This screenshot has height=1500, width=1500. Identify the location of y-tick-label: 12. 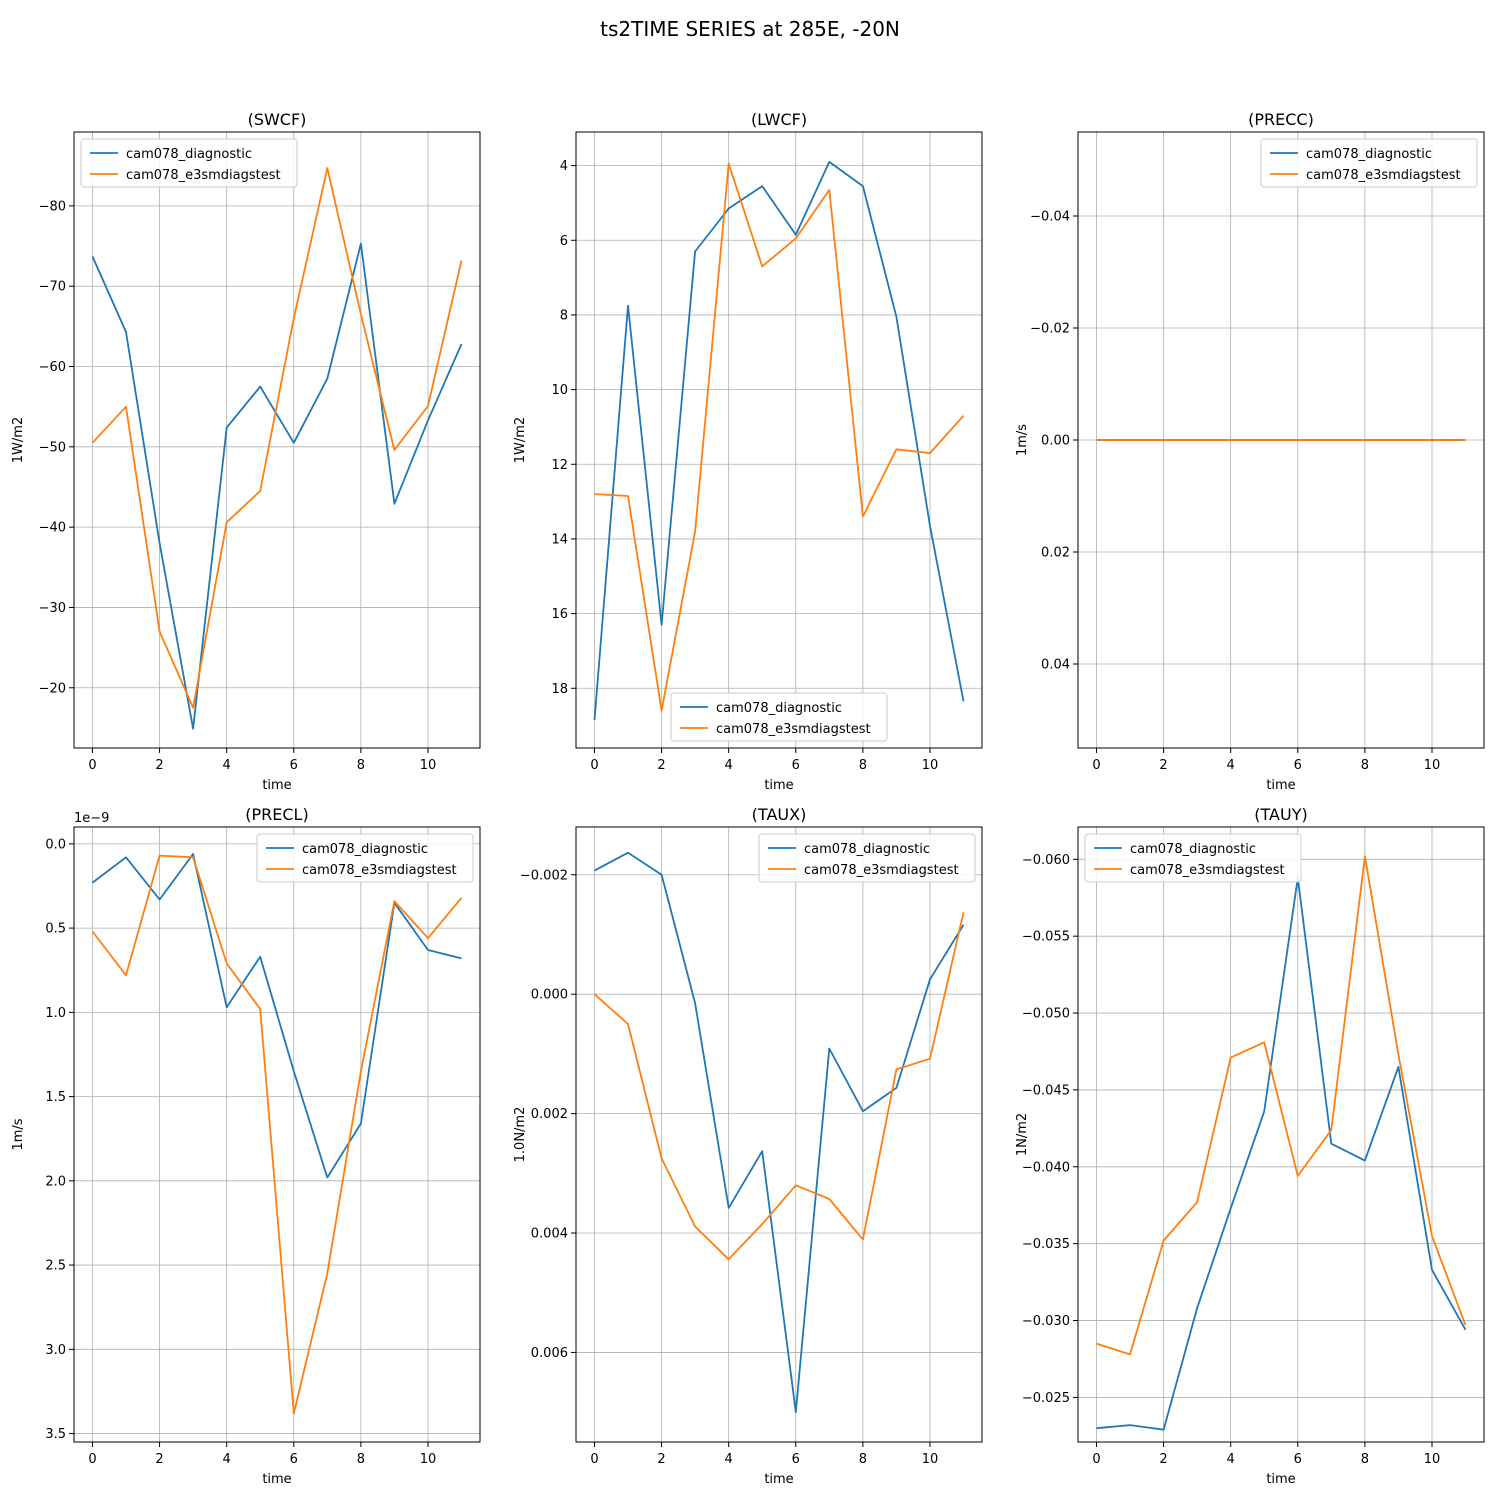
(559, 465).